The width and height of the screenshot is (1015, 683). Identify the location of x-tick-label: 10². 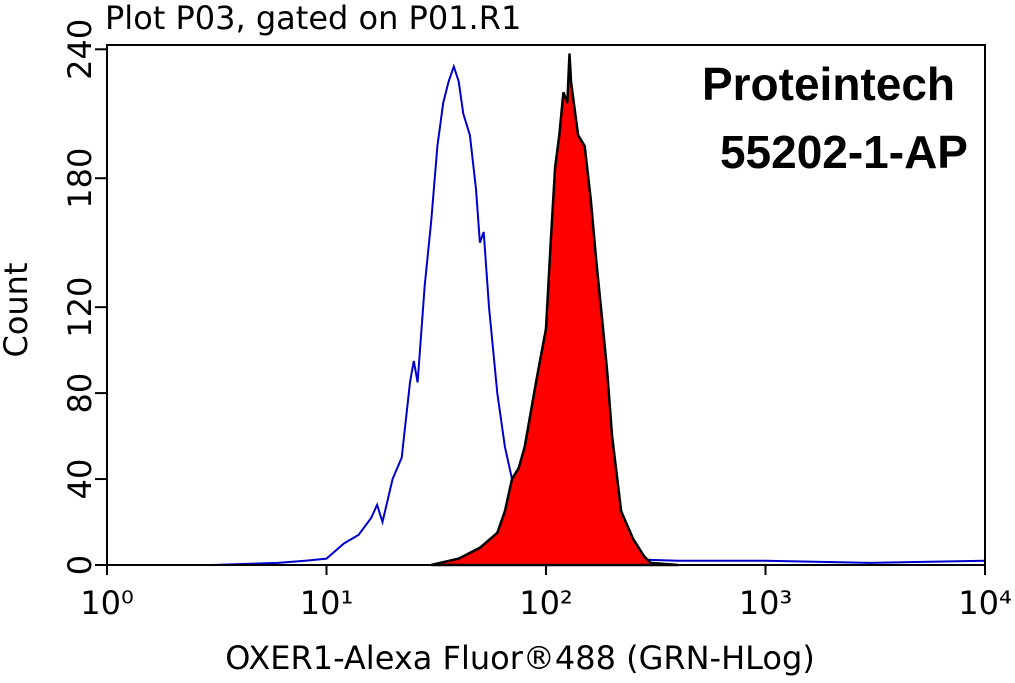
(546, 603).